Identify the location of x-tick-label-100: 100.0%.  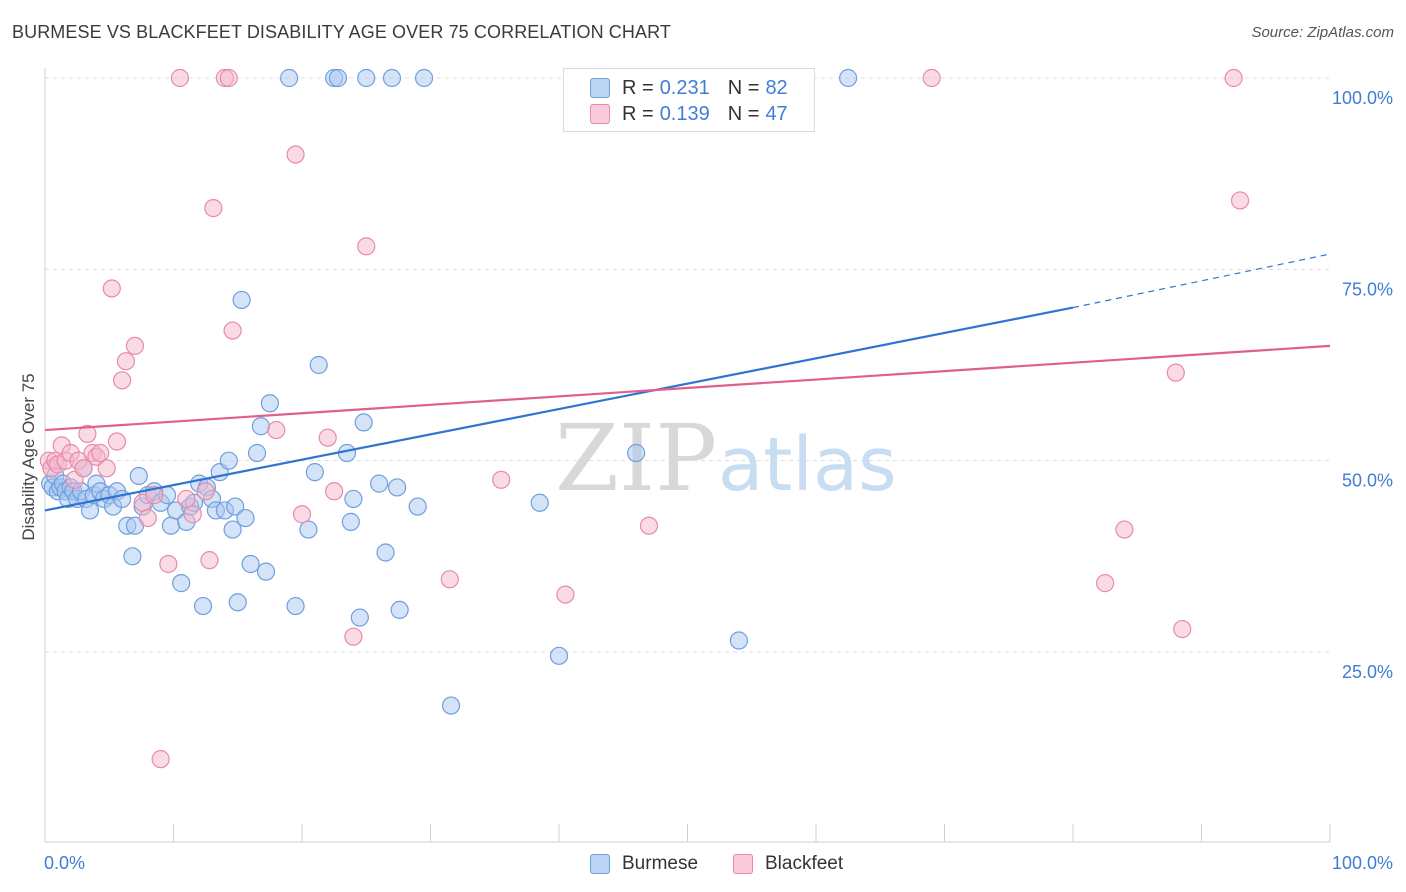
(1362, 863).